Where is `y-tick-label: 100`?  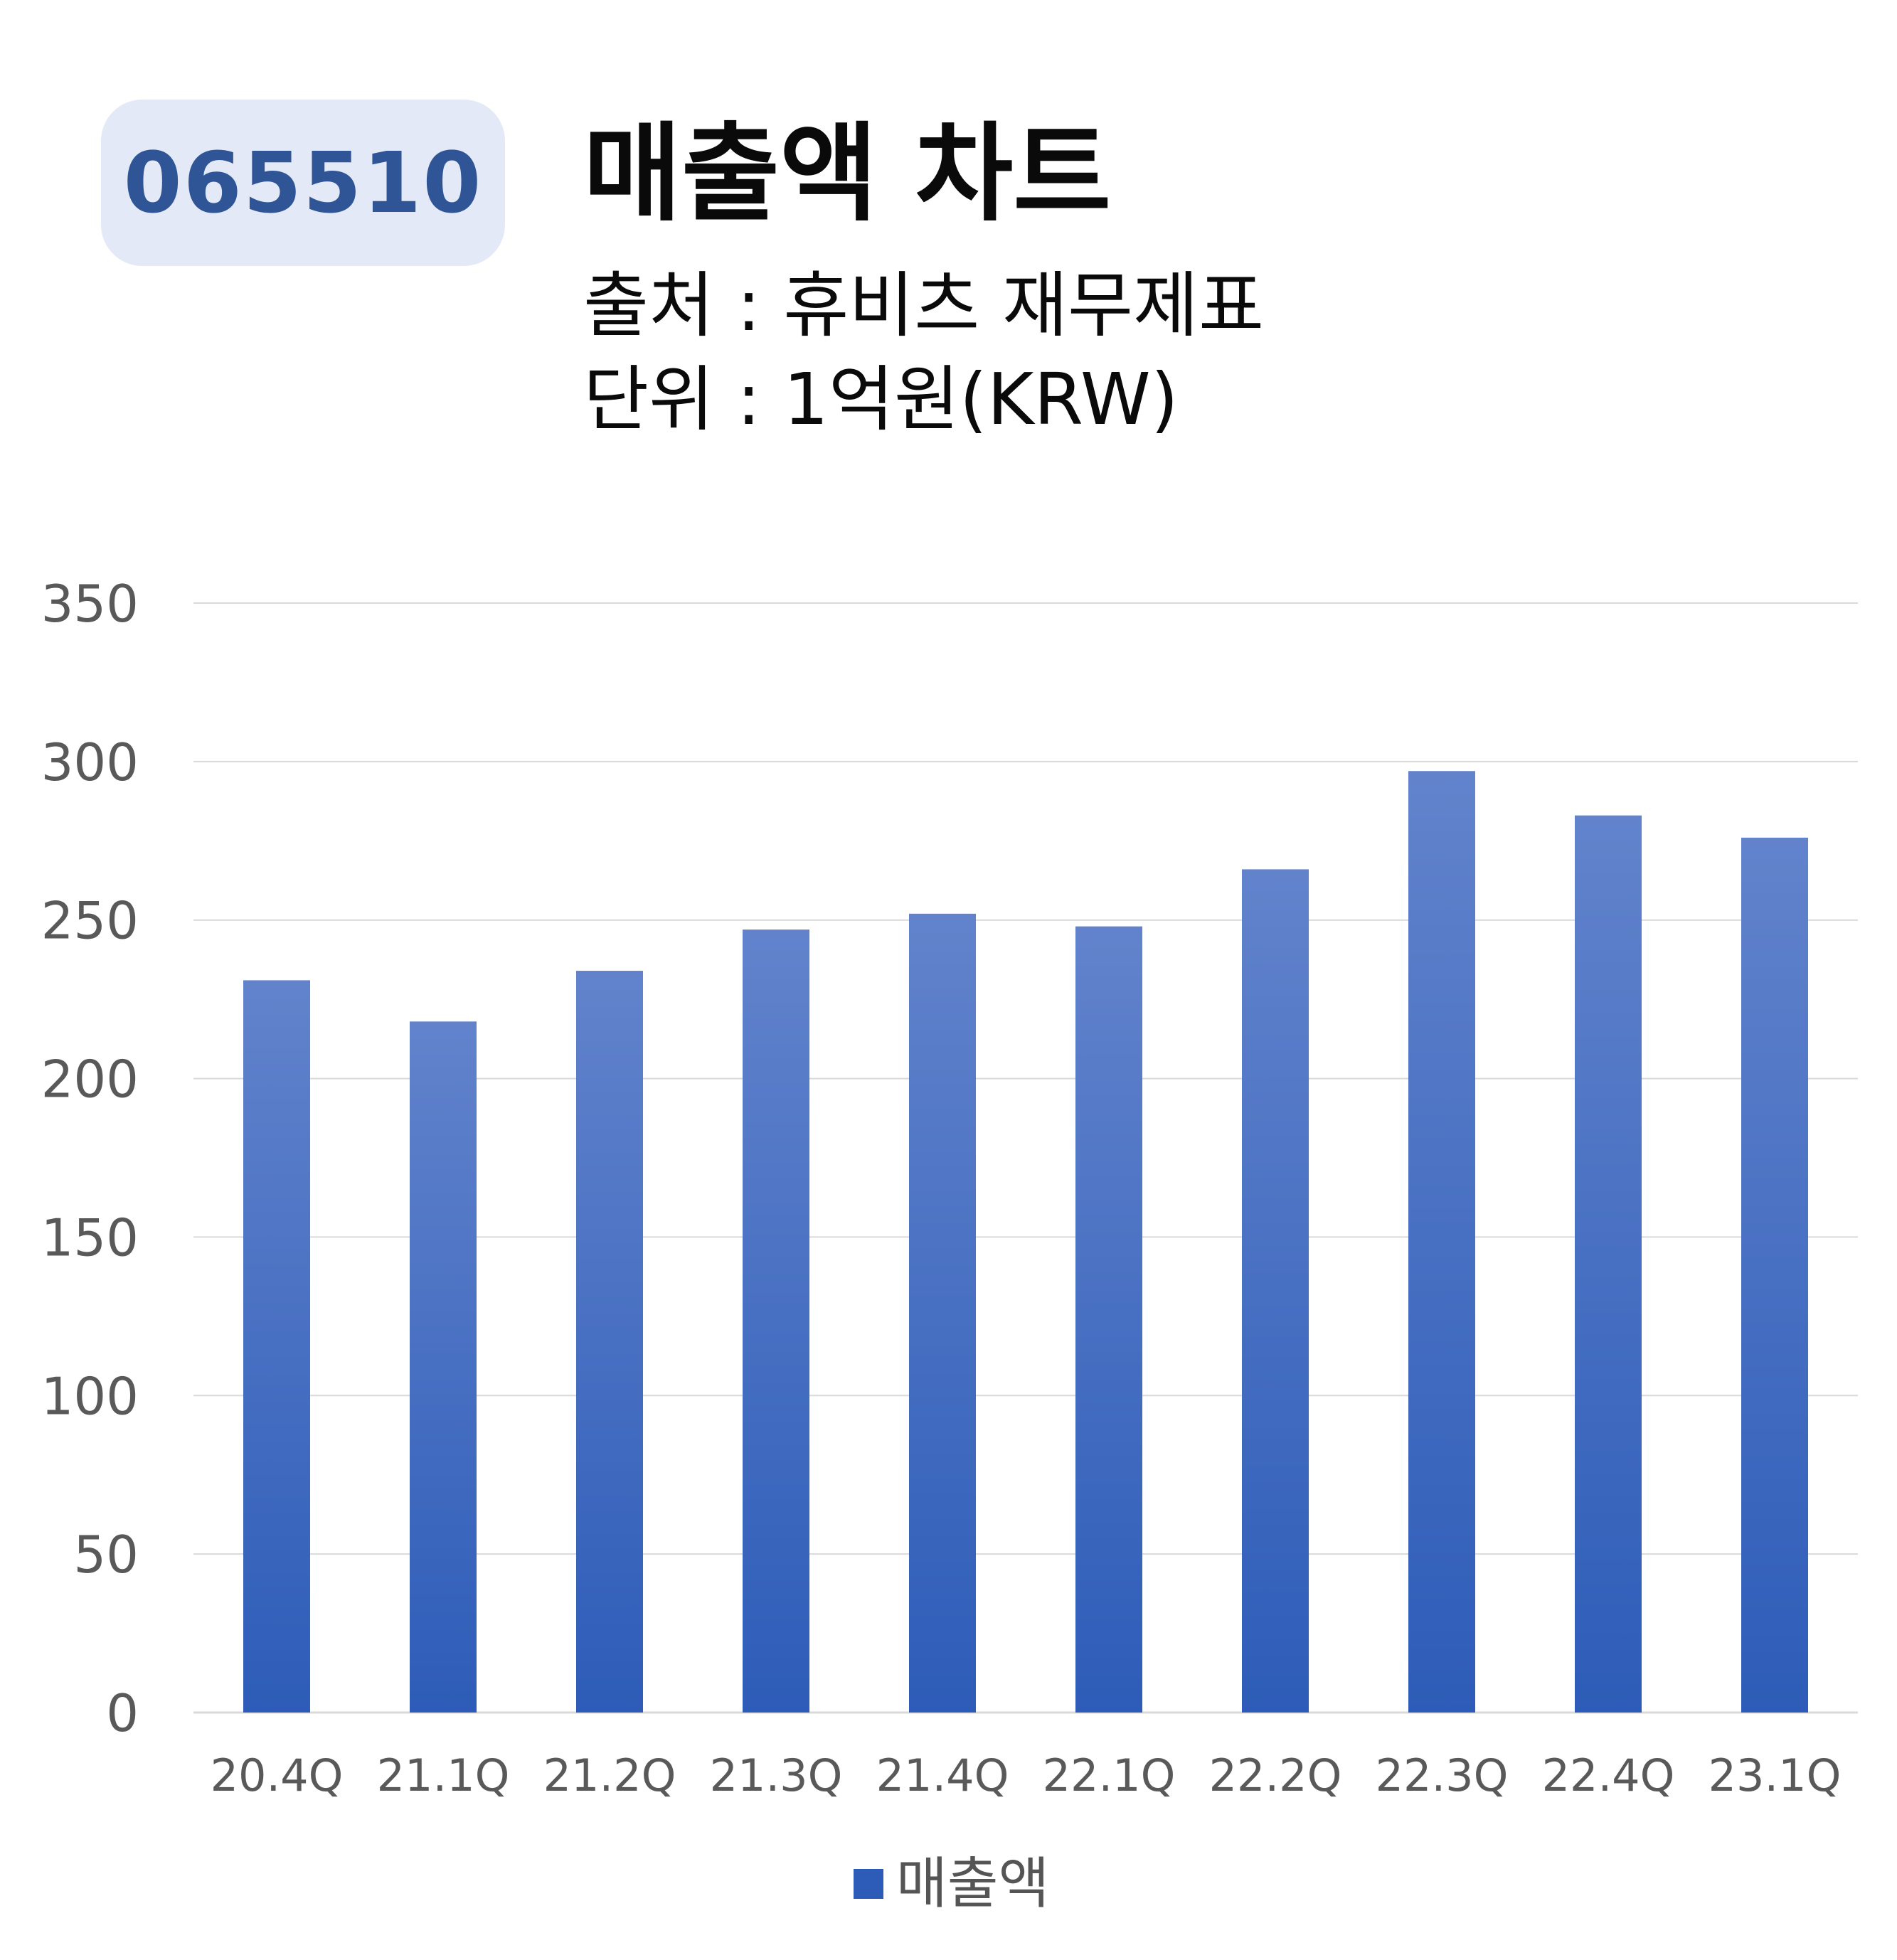
y-tick-label: 100 is located at coordinates (90, 1396).